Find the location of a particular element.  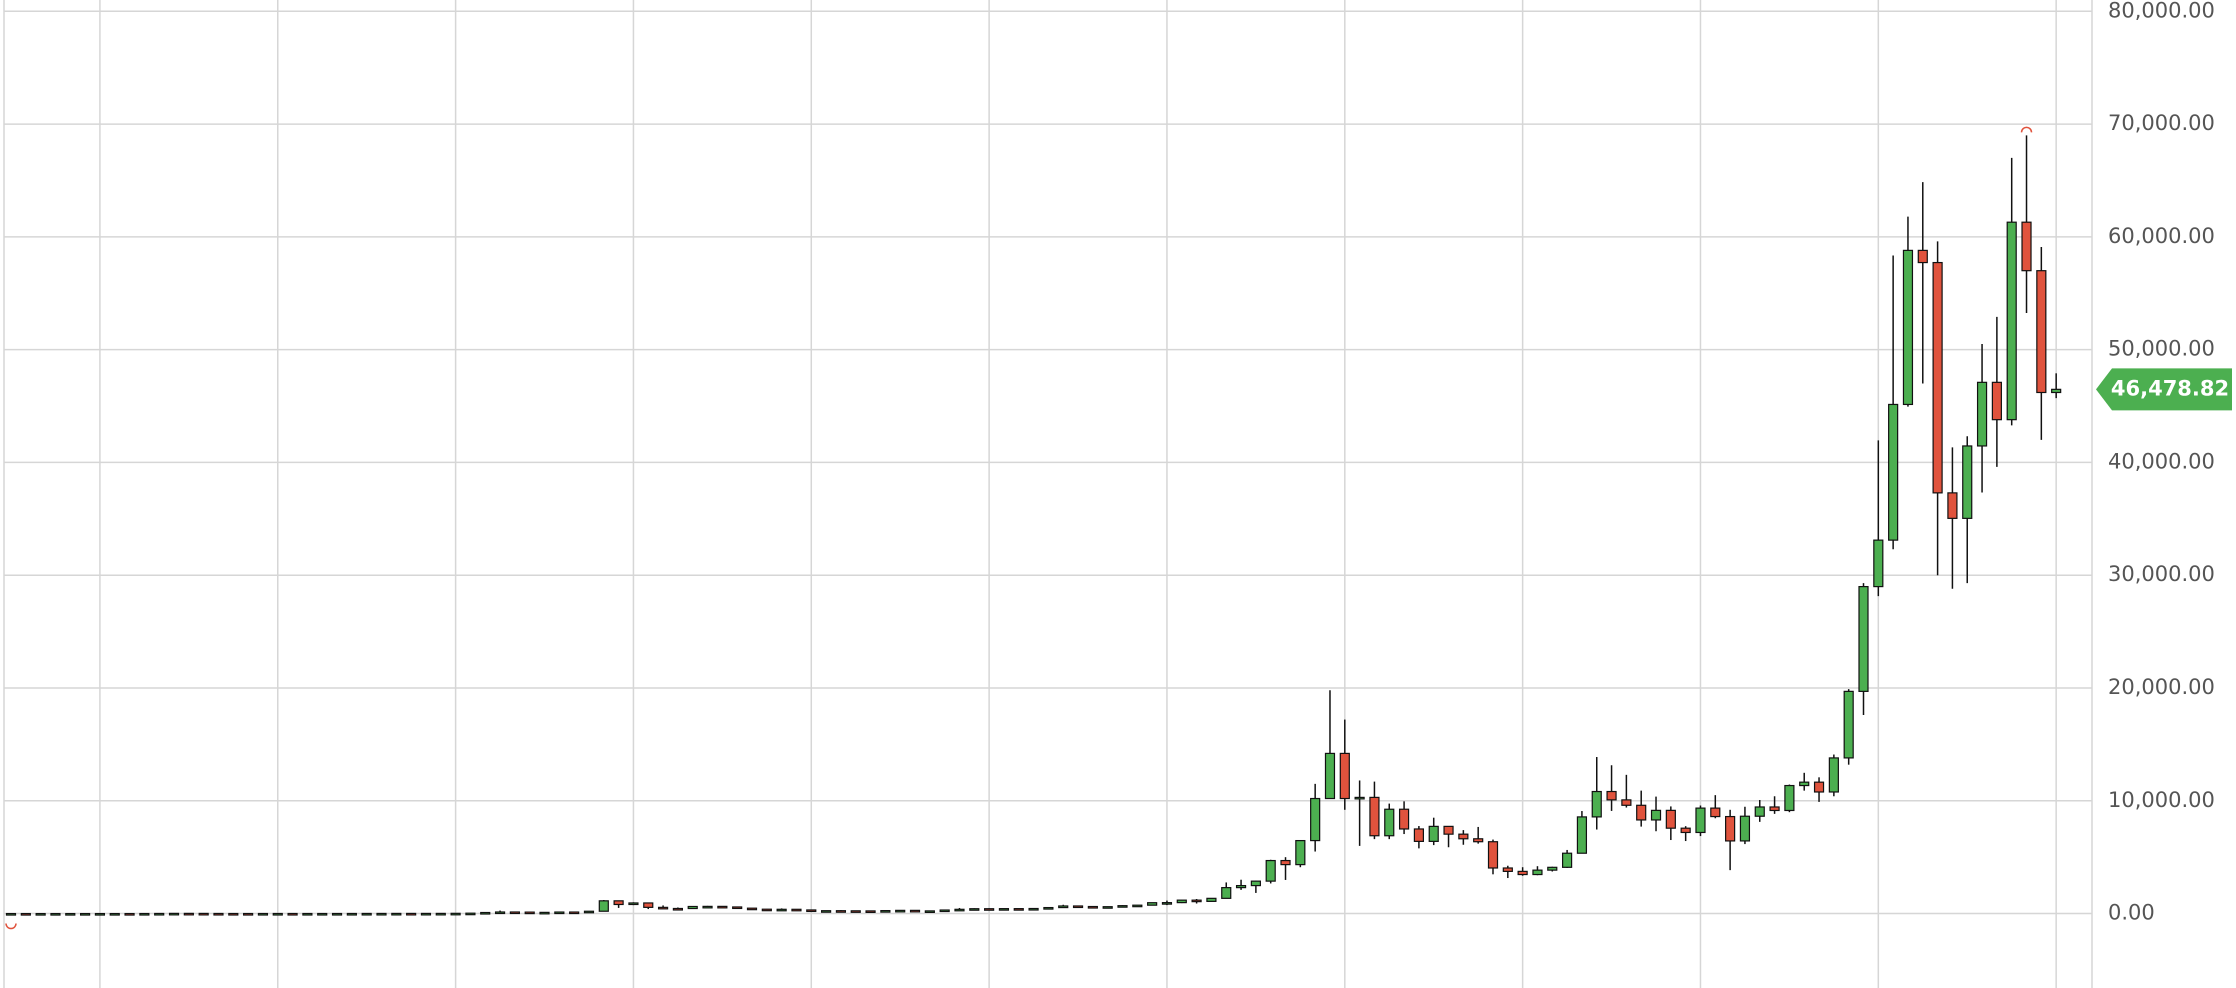

y-tick-label: 70,000.00 is located at coordinates (2161, 123).